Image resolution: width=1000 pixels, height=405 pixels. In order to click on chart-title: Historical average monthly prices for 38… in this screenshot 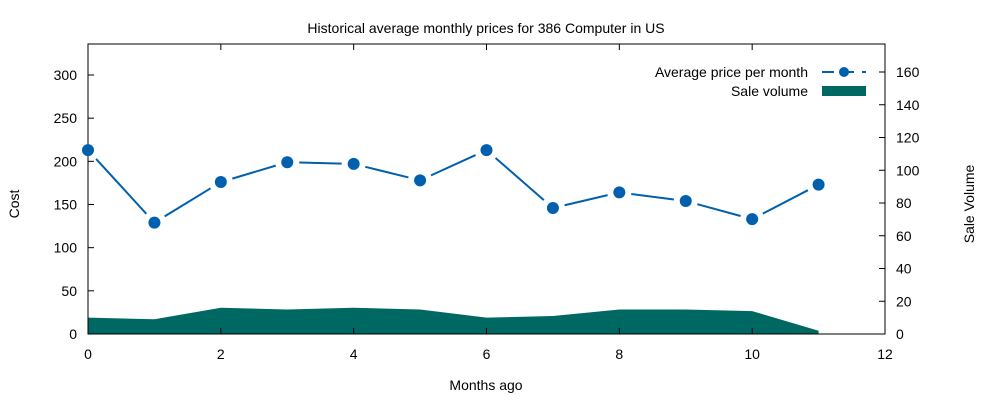, I will do `click(485, 28)`.